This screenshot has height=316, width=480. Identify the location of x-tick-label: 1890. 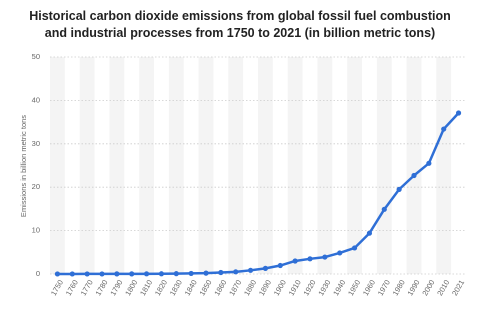
(265, 287).